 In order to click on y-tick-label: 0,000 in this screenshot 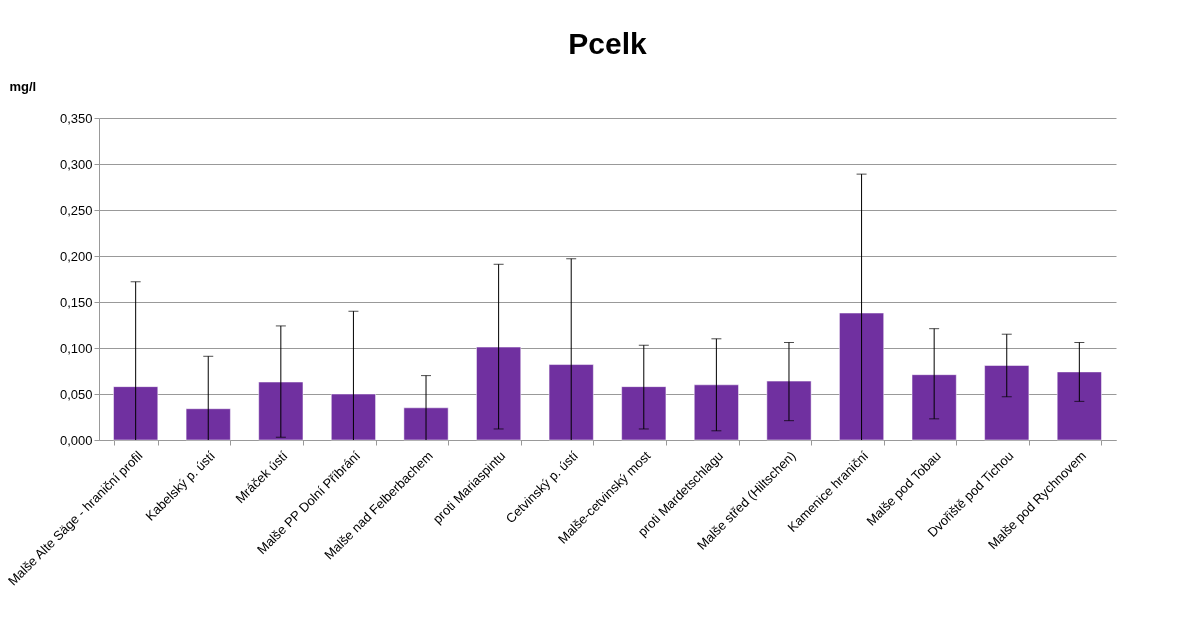, I will do `click(76, 440)`.